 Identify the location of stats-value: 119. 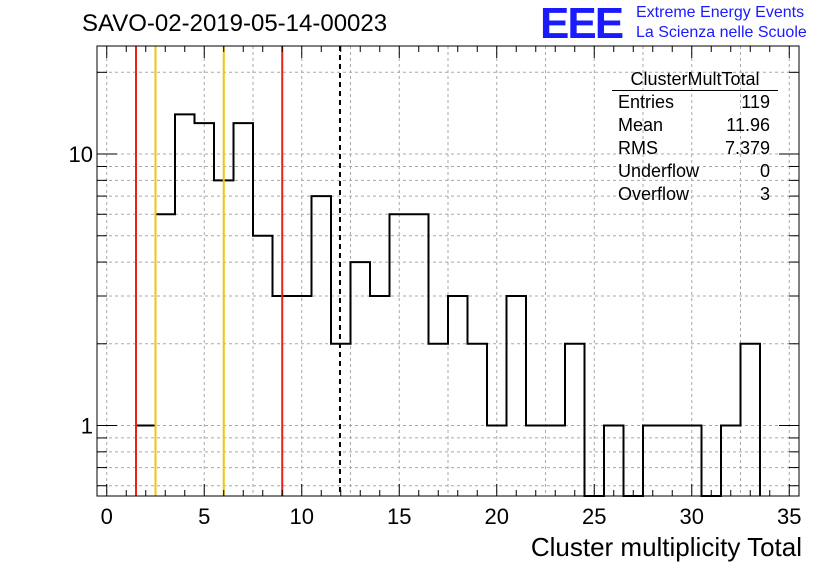
(755, 102).